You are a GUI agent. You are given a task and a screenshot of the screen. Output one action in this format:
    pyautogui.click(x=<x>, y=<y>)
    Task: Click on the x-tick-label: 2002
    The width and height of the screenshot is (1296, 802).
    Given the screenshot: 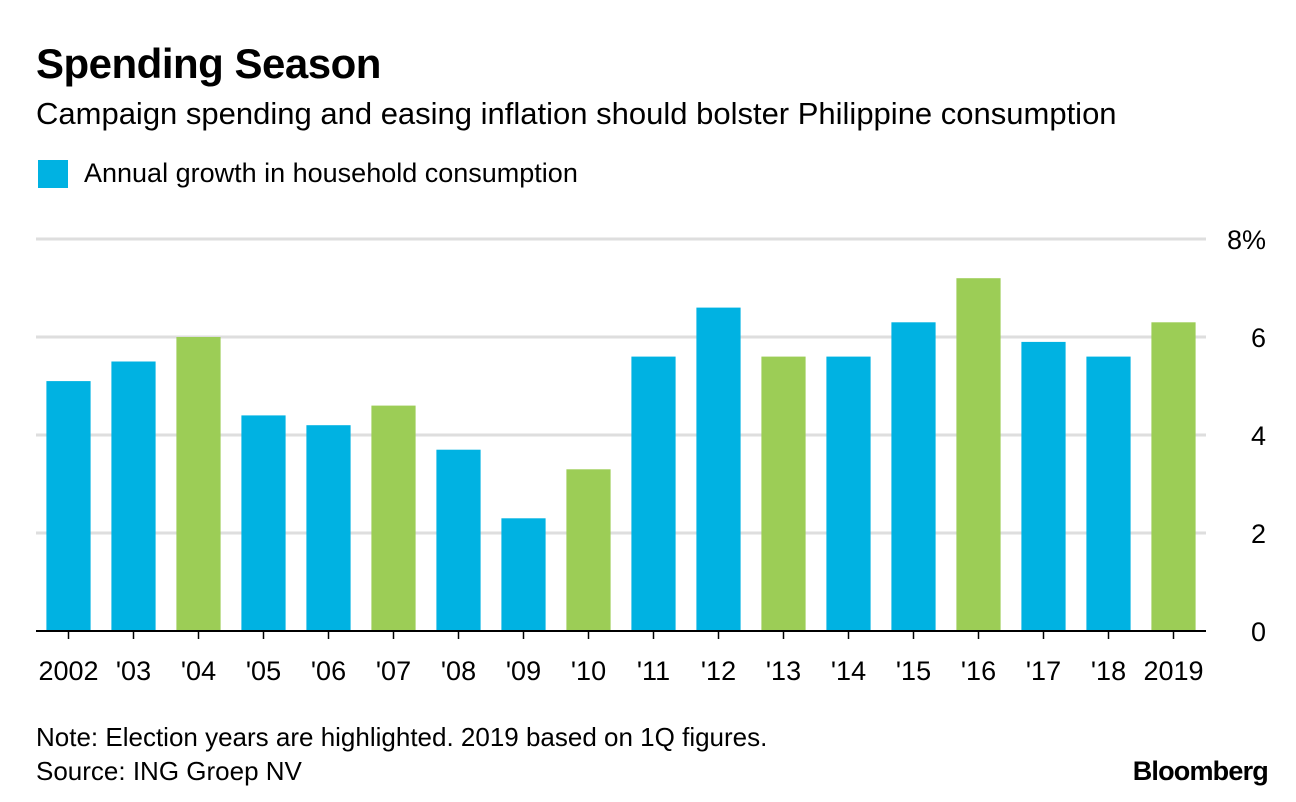 What is the action you would take?
    pyautogui.click(x=68, y=671)
    